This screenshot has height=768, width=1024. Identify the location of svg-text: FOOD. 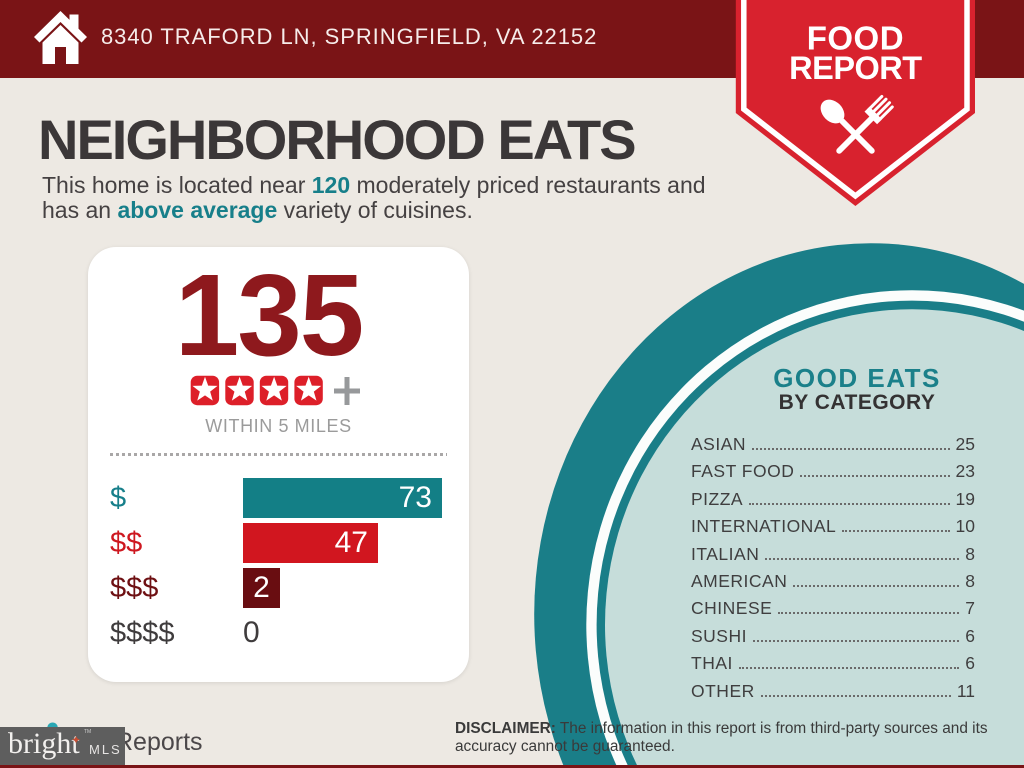
(855, 38).